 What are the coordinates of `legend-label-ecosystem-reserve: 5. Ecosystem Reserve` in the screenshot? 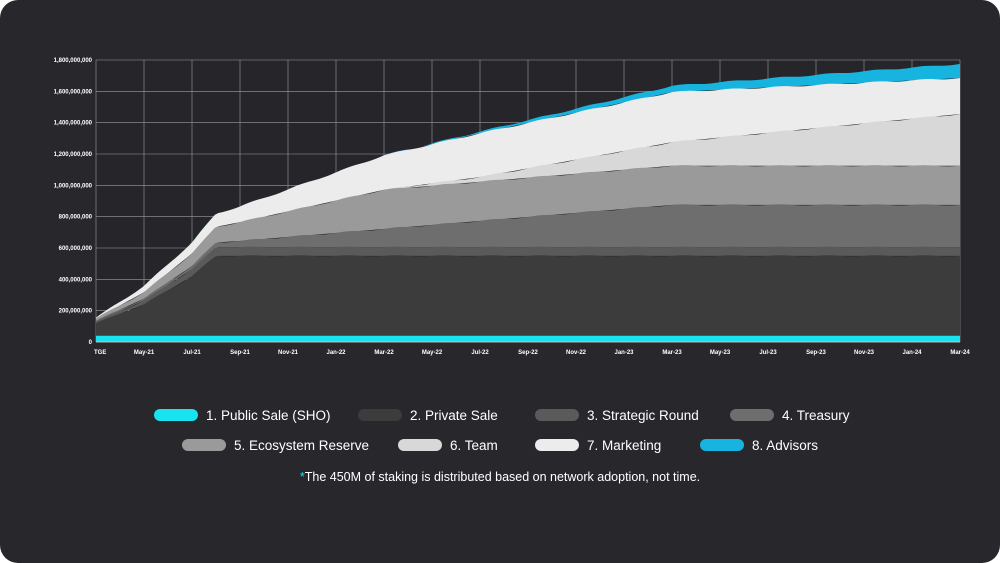 It's located at (302, 445).